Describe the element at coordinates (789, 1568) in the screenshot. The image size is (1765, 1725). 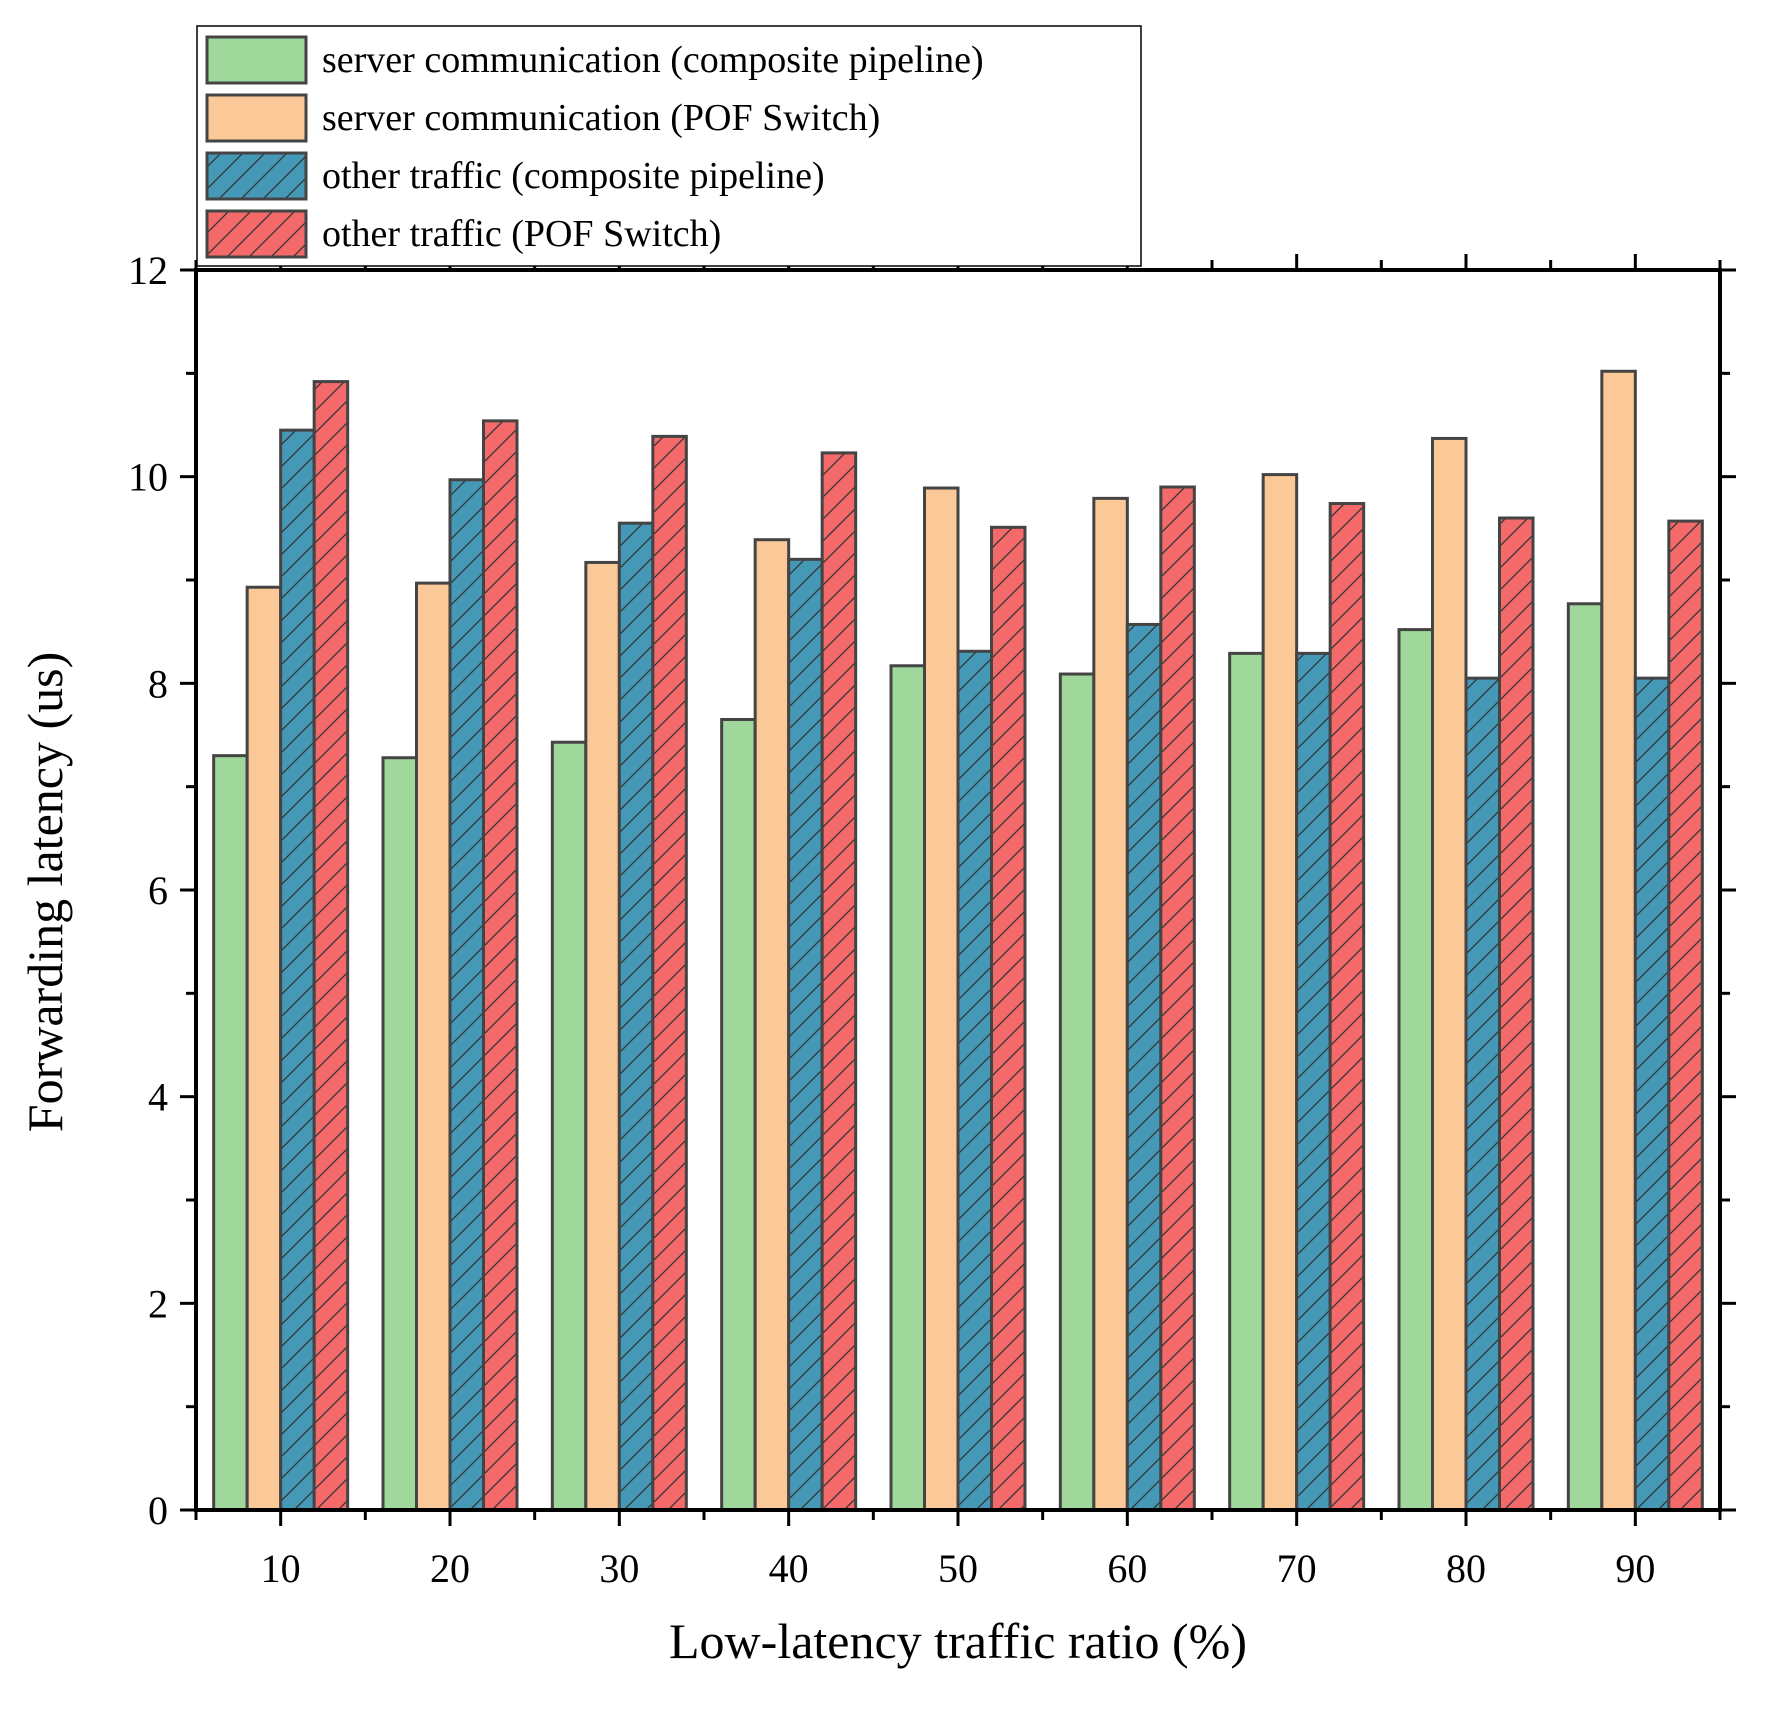
I see `x-tick-label: 40` at that location.